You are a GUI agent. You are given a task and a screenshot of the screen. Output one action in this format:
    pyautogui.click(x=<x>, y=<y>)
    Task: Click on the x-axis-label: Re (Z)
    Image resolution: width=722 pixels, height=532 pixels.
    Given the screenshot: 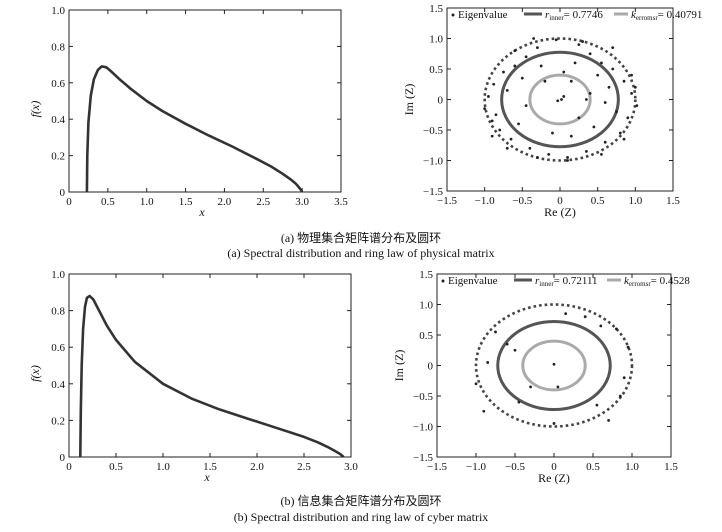 What is the action you would take?
    pyautogui.click(x=560, y=212)
    